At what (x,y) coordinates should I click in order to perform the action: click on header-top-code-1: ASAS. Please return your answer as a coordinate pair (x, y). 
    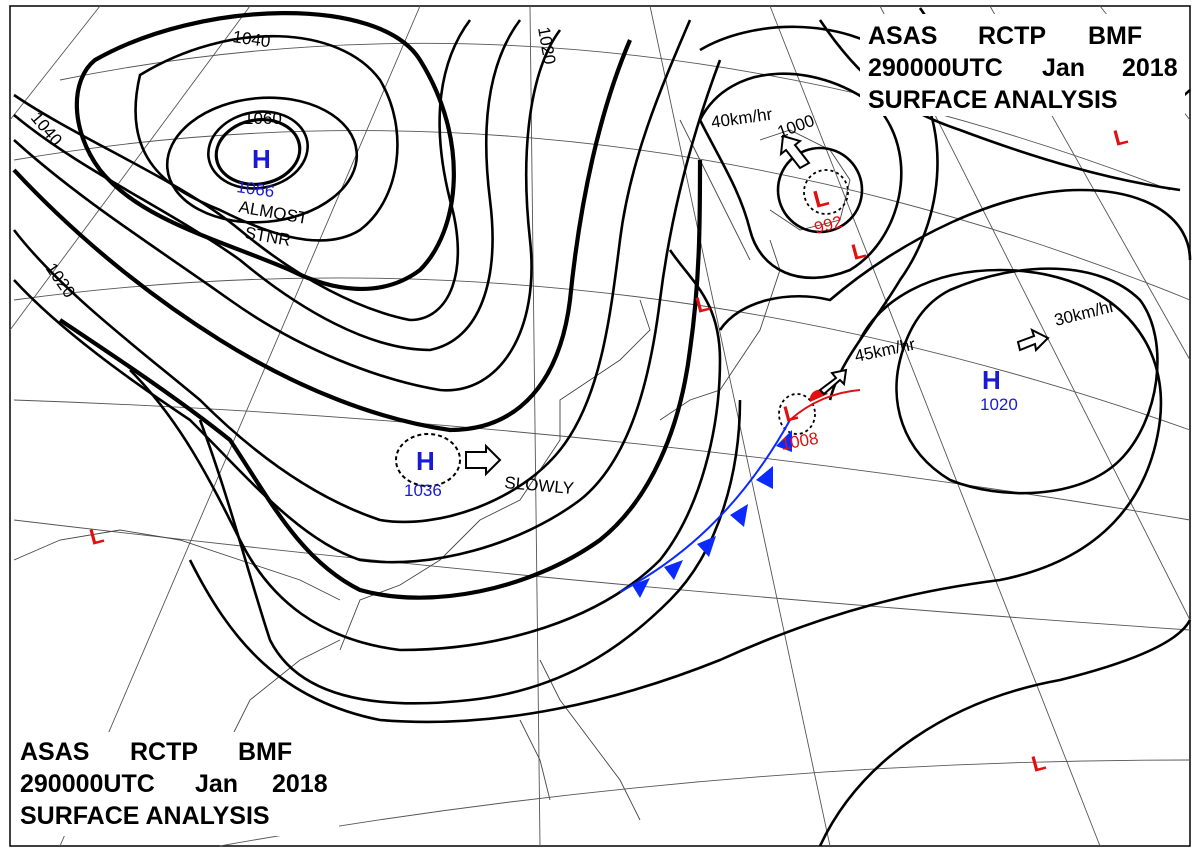
    Looking at the image, I should click on (902, 36).